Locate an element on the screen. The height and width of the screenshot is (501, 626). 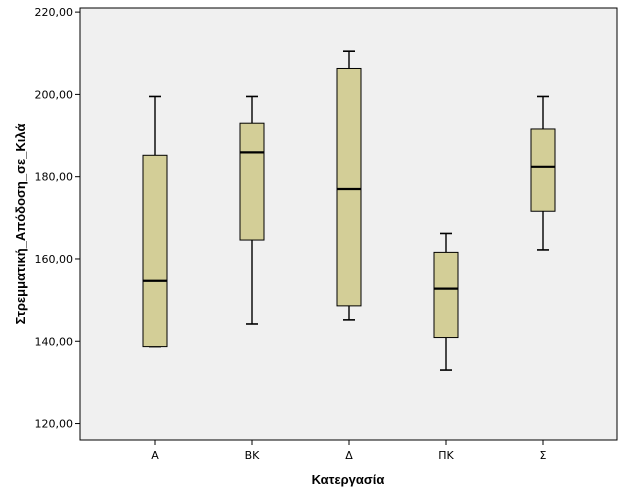
x-tick-label: ΒΚ is located at coordinates (253, 455).